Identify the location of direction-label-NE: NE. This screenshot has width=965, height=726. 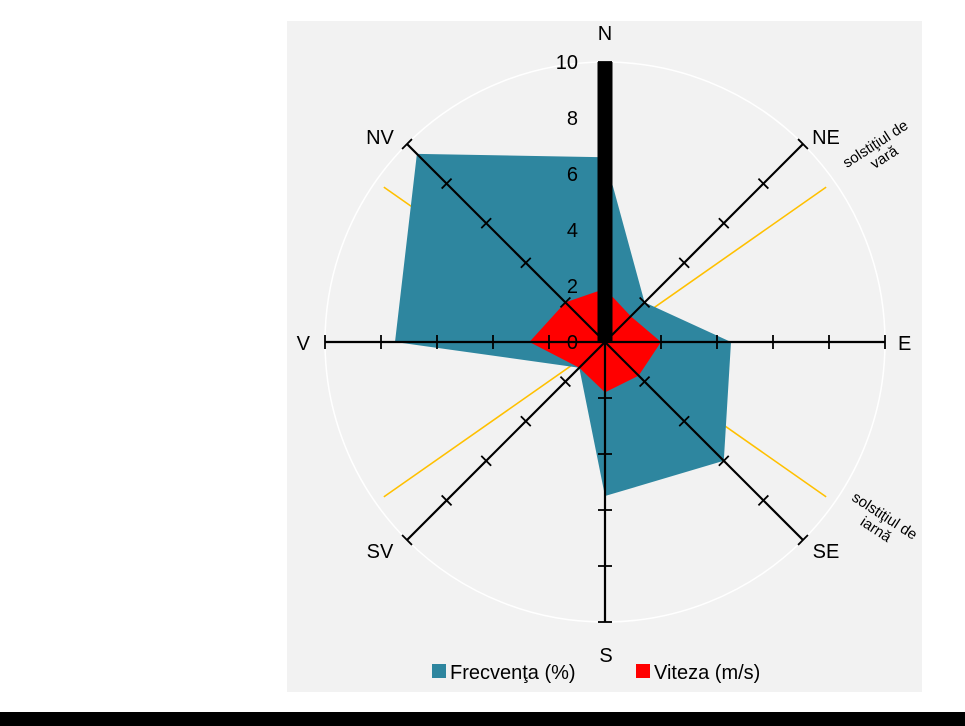
(826, 138).